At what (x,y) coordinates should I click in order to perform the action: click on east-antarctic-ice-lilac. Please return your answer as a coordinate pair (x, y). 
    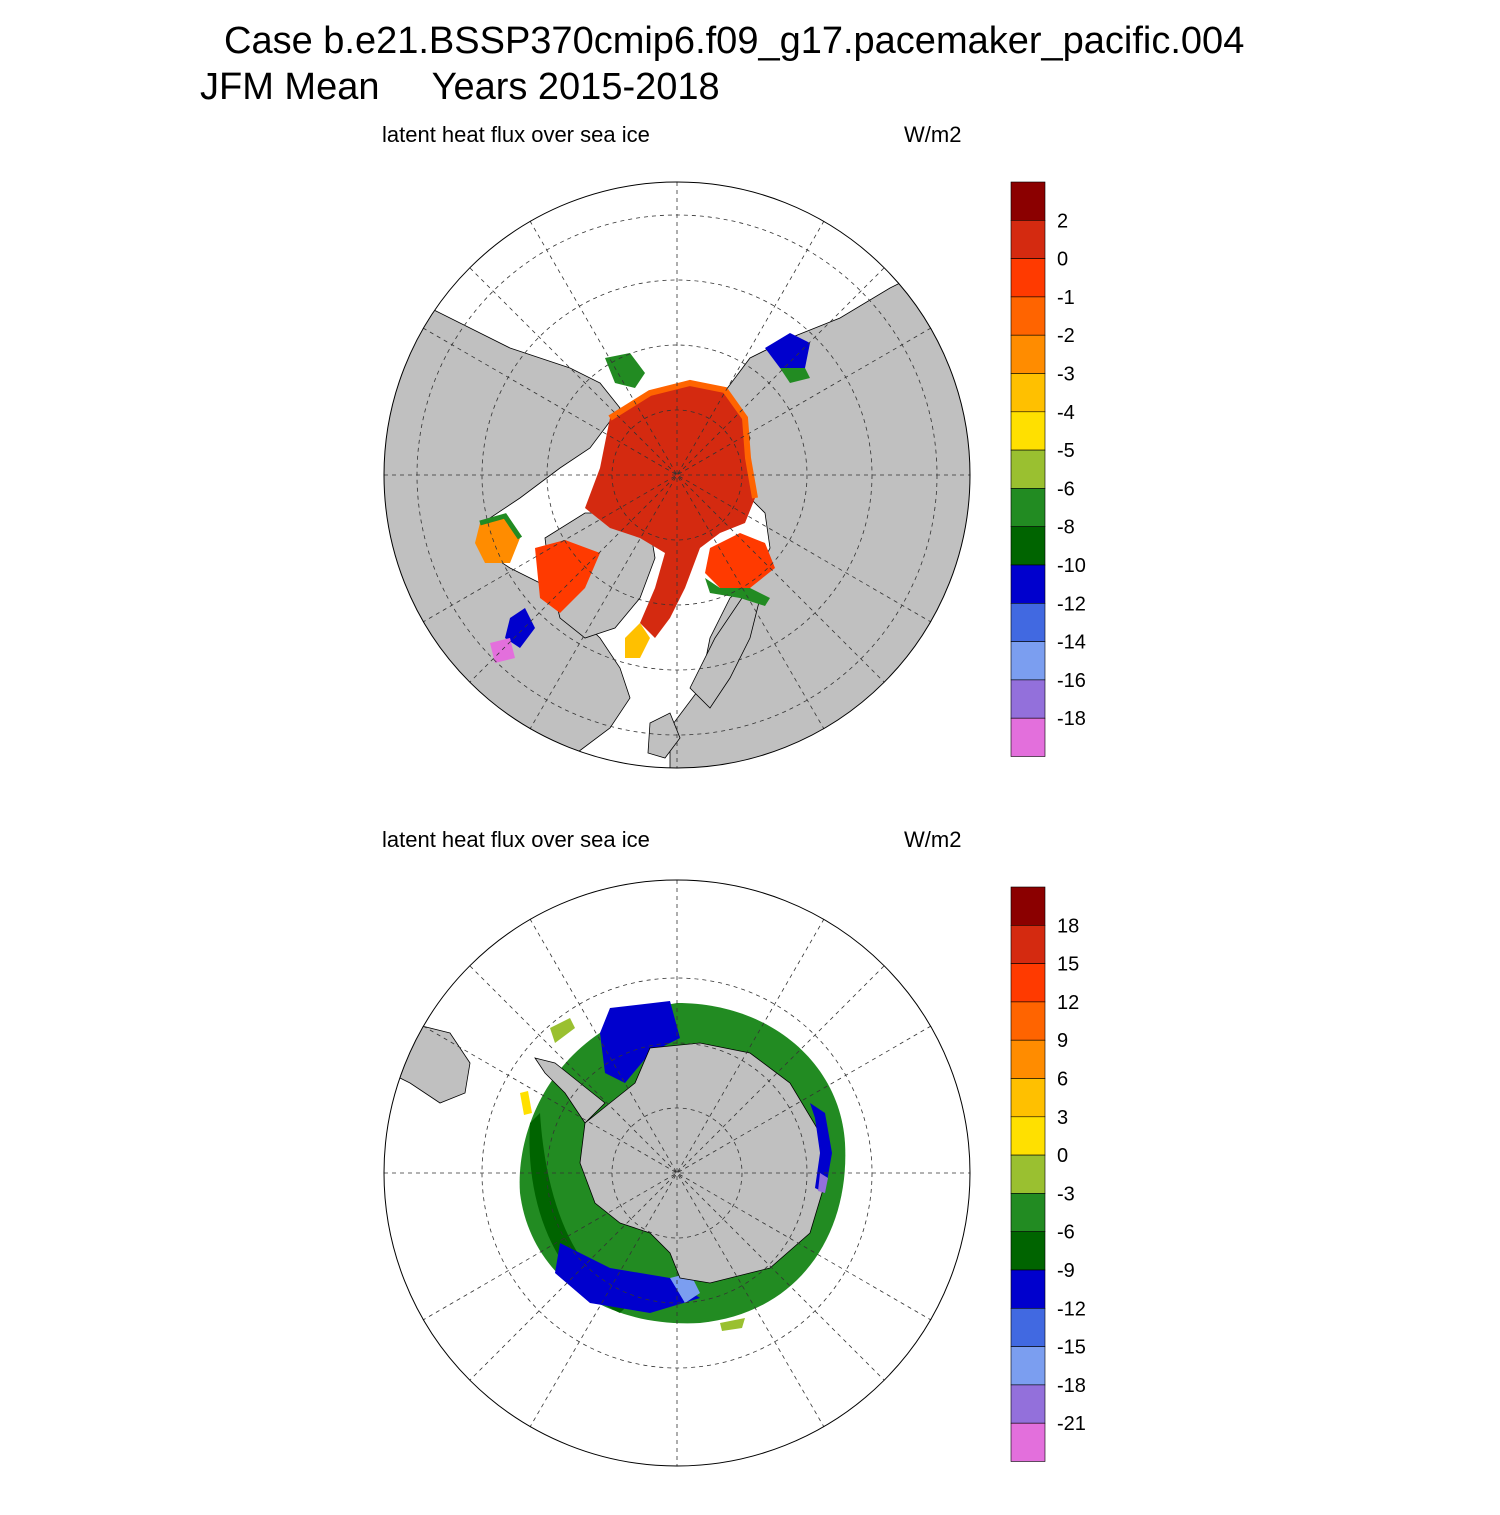
    Looking at the image, I should click on (823, 1183).